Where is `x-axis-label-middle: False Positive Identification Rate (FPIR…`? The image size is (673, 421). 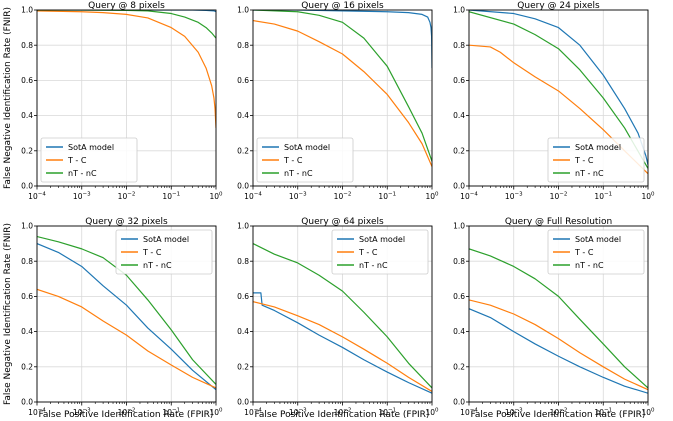
x-axis-label-middle: False Positive Identification Rate (FPIR… is located at coordinates (342, 415).